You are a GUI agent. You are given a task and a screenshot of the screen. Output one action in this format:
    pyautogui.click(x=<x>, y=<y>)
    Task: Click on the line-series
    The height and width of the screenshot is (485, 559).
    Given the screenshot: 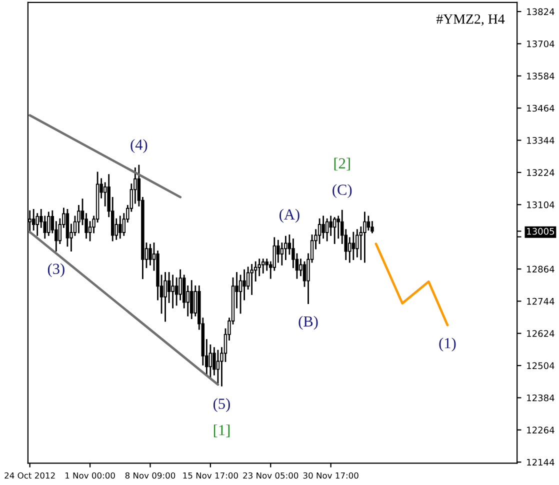 What is the action you would take?
    pyautogui.click(x=411, y=284)
    